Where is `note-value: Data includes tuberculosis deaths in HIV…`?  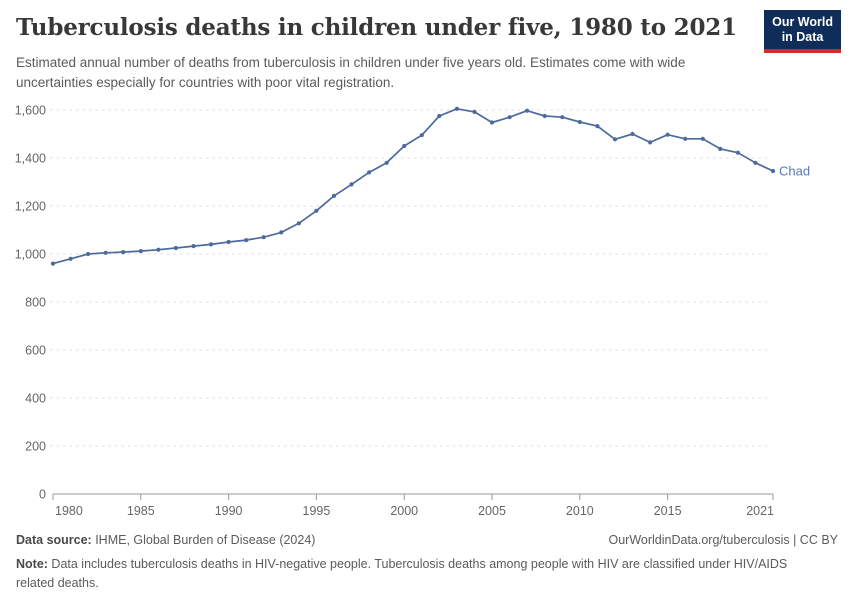 note-value: Data includes tuberculosis deaths in HIV… is located at coordinates (402, 573).